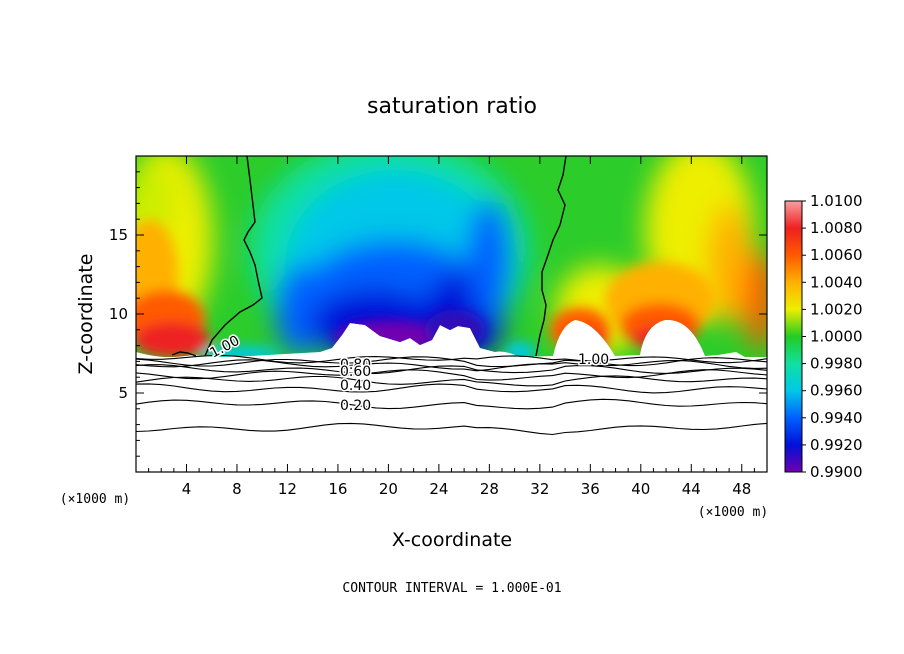 This screenshot has height=654, width=904. Describe the element at coordinates (237, 489) in the screenshot. I see `x-tick-label: 8` at that location.